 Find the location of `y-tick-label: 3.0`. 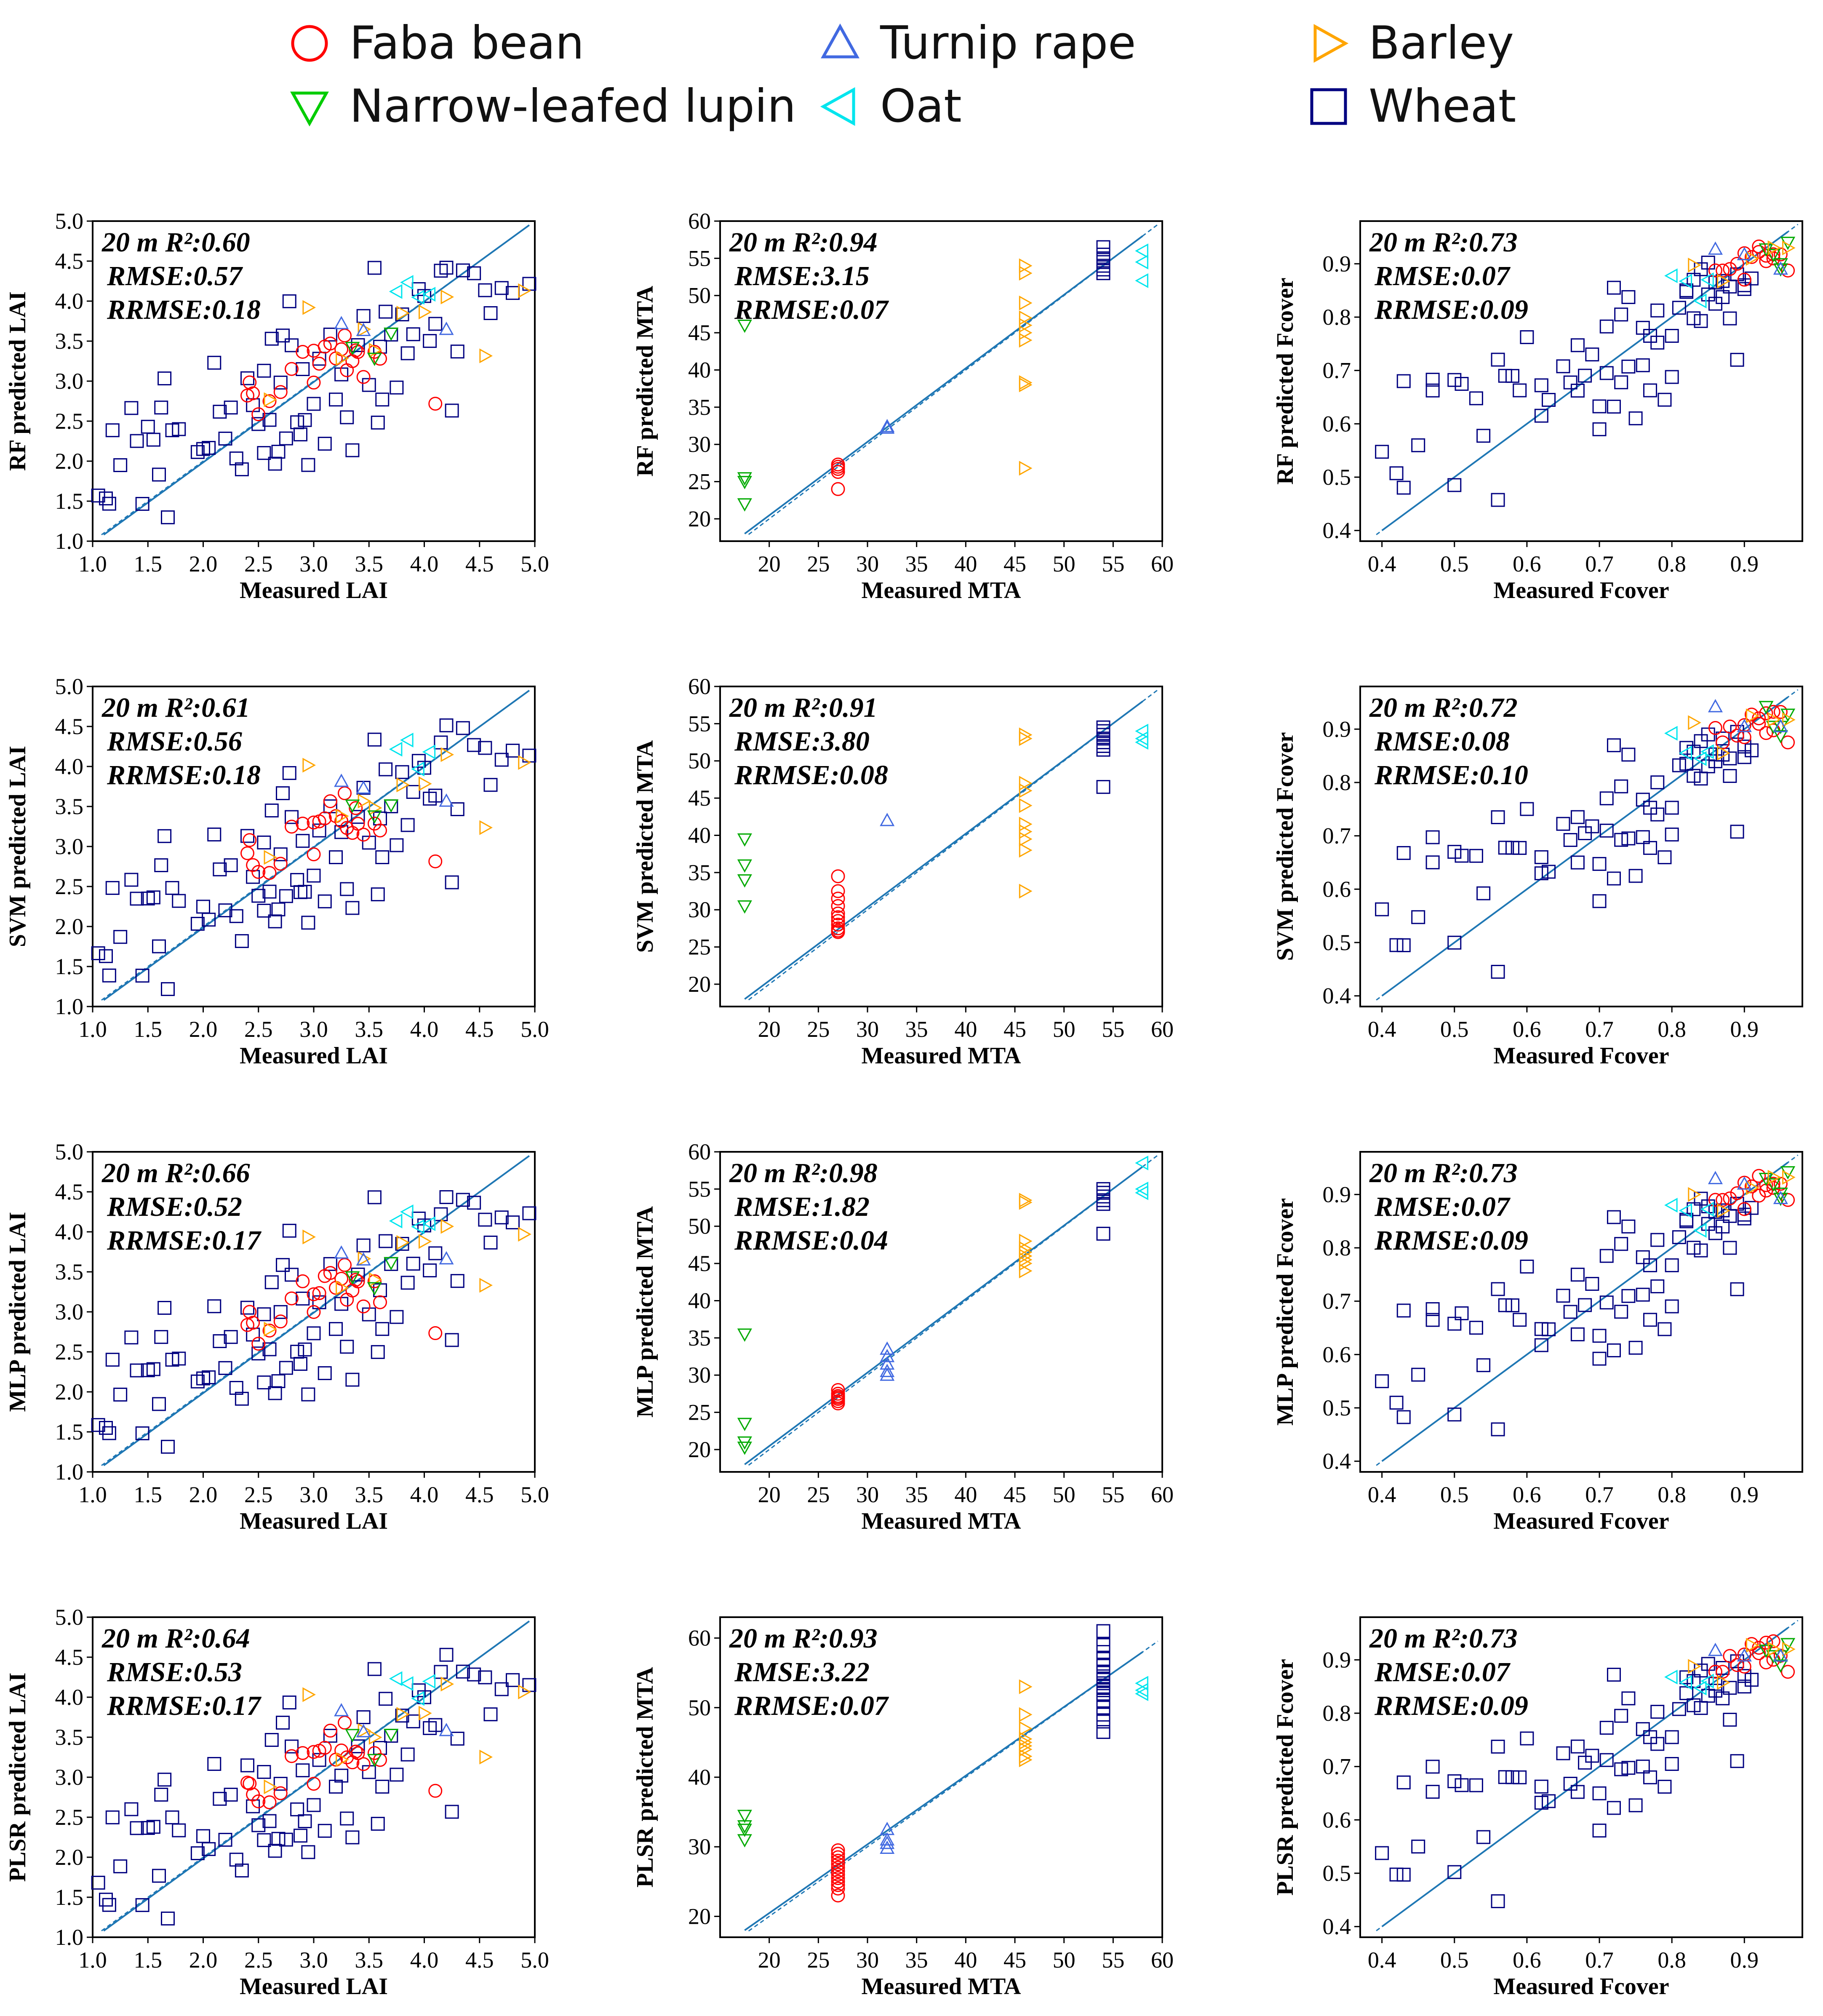

y-tick-label: 3.0 is located at coordinates (69, 381).